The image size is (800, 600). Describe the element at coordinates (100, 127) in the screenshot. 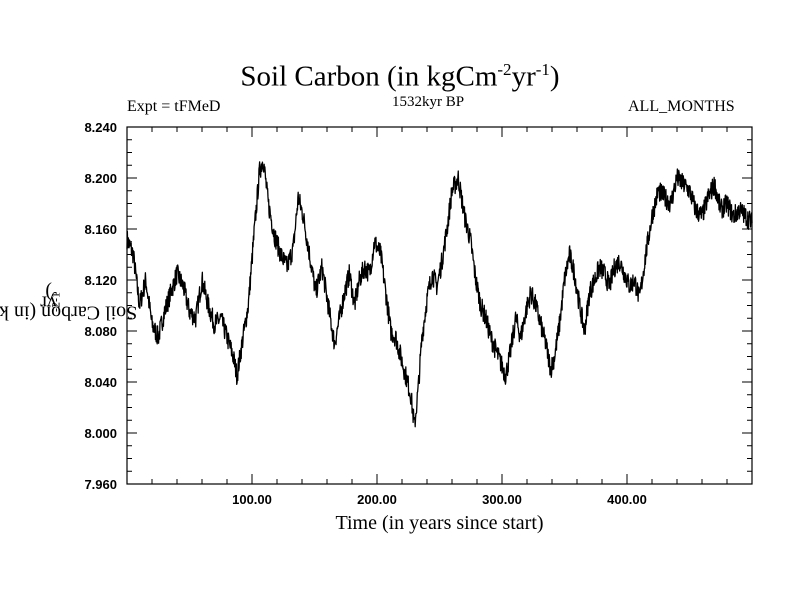

I see `y-tick-label: 8.240` at that location.